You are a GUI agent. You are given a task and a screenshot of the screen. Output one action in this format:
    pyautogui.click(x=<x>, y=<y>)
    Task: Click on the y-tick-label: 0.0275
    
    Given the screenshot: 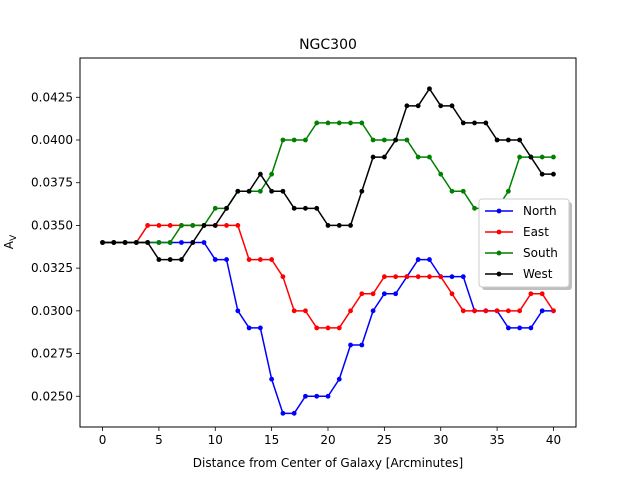 What is the action you would take?
    pyautogui.click(x=52, y=354)
    